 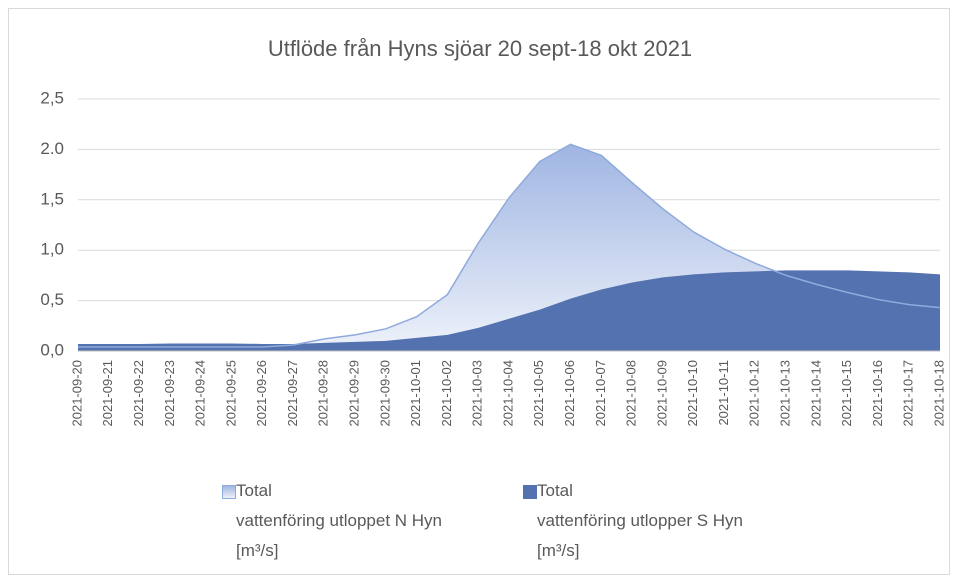 I want to click on x-tick-label: 2021-10-03, so click(x=477, y=393).